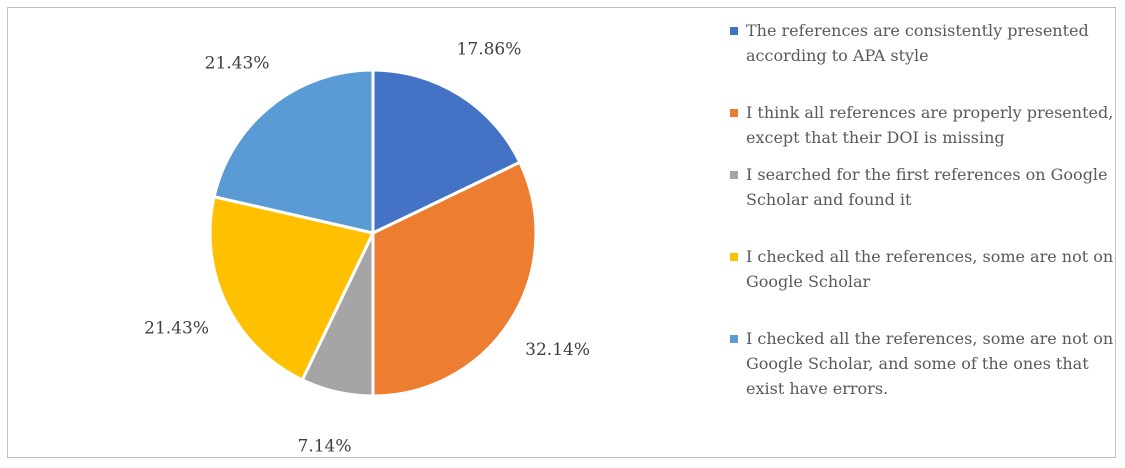 This screenshot has height=468, width=1125. What do you see at coordinates (325, 447) in the screenshot?
I see `slice-label-3: 7.14%` at bounding box center [325, 447].